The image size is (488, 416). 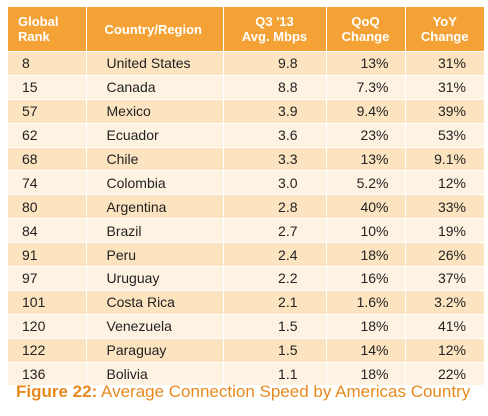 What do you see at coordinates (275, 373) in the screenshot?
I see `cell-speed: 1.1` at bounding box center [275, 373].